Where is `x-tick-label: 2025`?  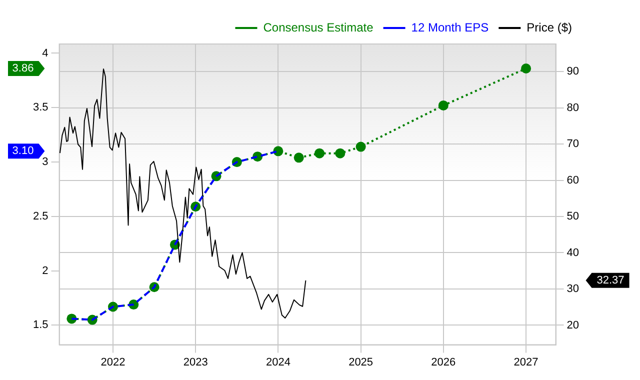
x-tick-label: 2025 is located at coordinates (361, 362).